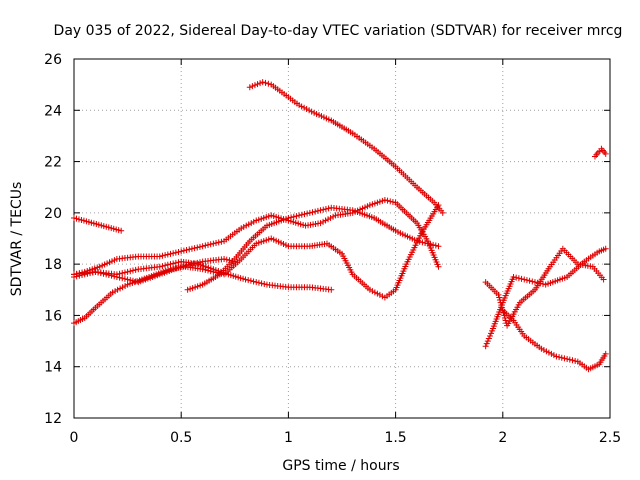 This screenshot has width=640, height=480. Describe the element at coordinates (395, 438) in the screenshot. I see `x-tick-label: 1.5` at that location.